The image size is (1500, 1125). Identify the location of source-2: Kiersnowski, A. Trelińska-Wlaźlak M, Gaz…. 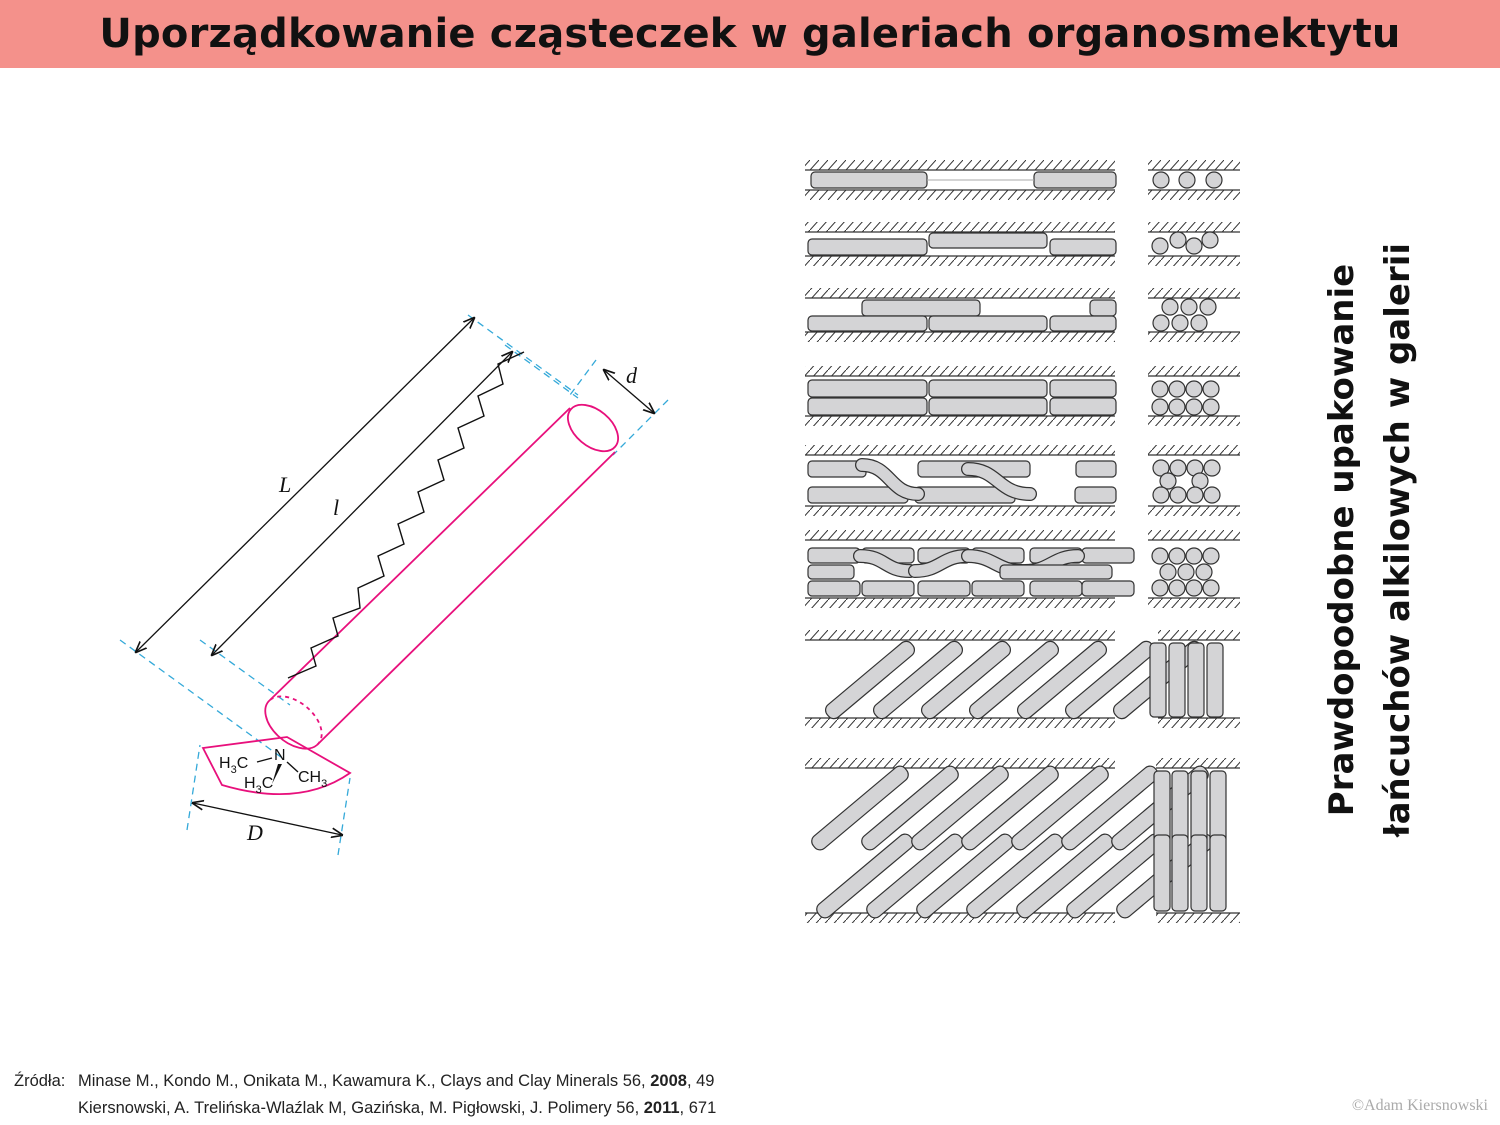
(365, 1108).